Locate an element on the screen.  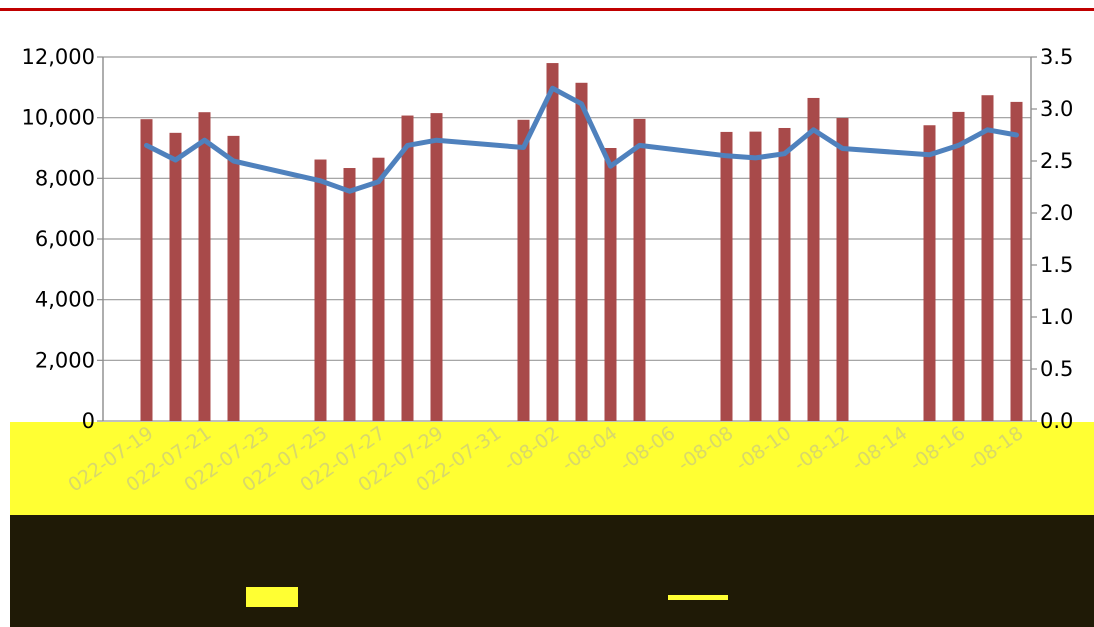
y-tick-label-left: 4,000 is located at coordinates (65, 300).